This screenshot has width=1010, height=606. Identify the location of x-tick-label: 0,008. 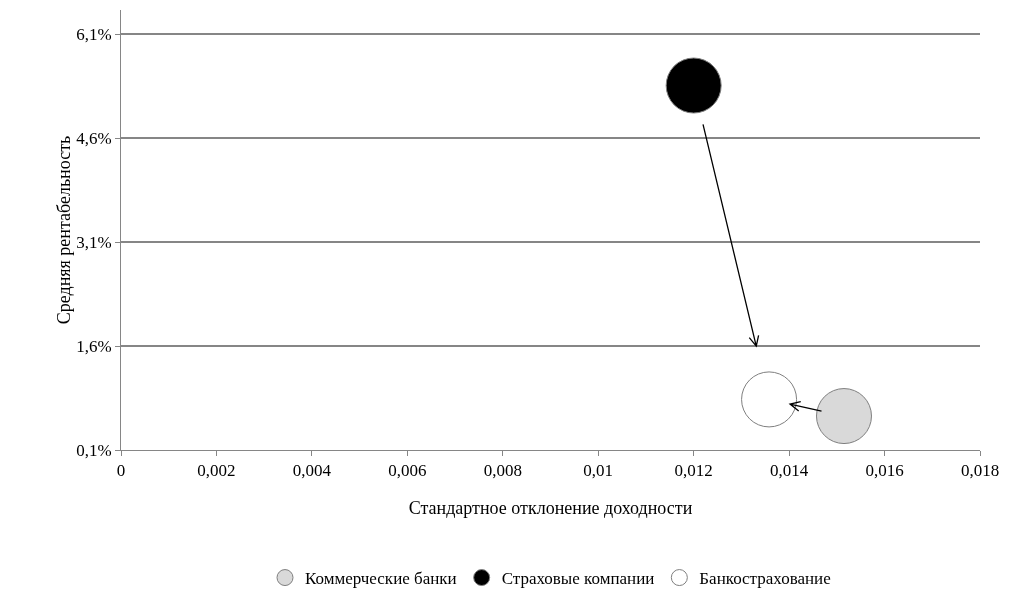
(502, 471).